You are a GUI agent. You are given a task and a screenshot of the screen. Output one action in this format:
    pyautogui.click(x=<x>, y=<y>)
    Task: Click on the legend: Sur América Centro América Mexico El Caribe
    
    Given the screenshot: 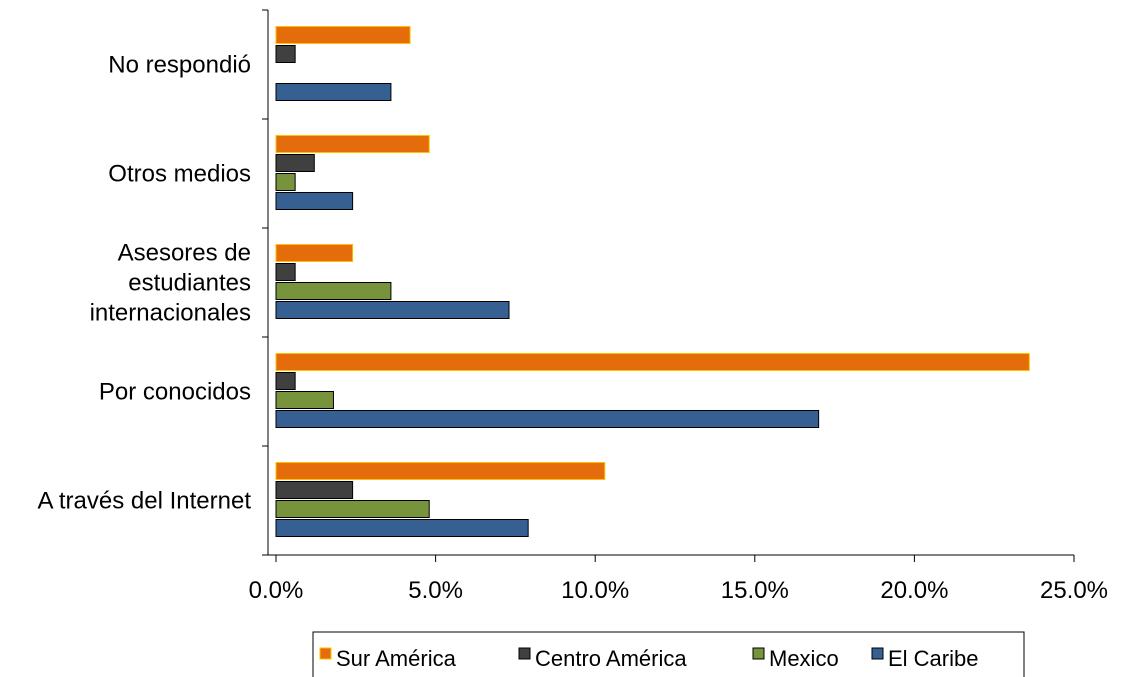 What is the action you would take?
    pyautogui.click(x=668, y=654)
    